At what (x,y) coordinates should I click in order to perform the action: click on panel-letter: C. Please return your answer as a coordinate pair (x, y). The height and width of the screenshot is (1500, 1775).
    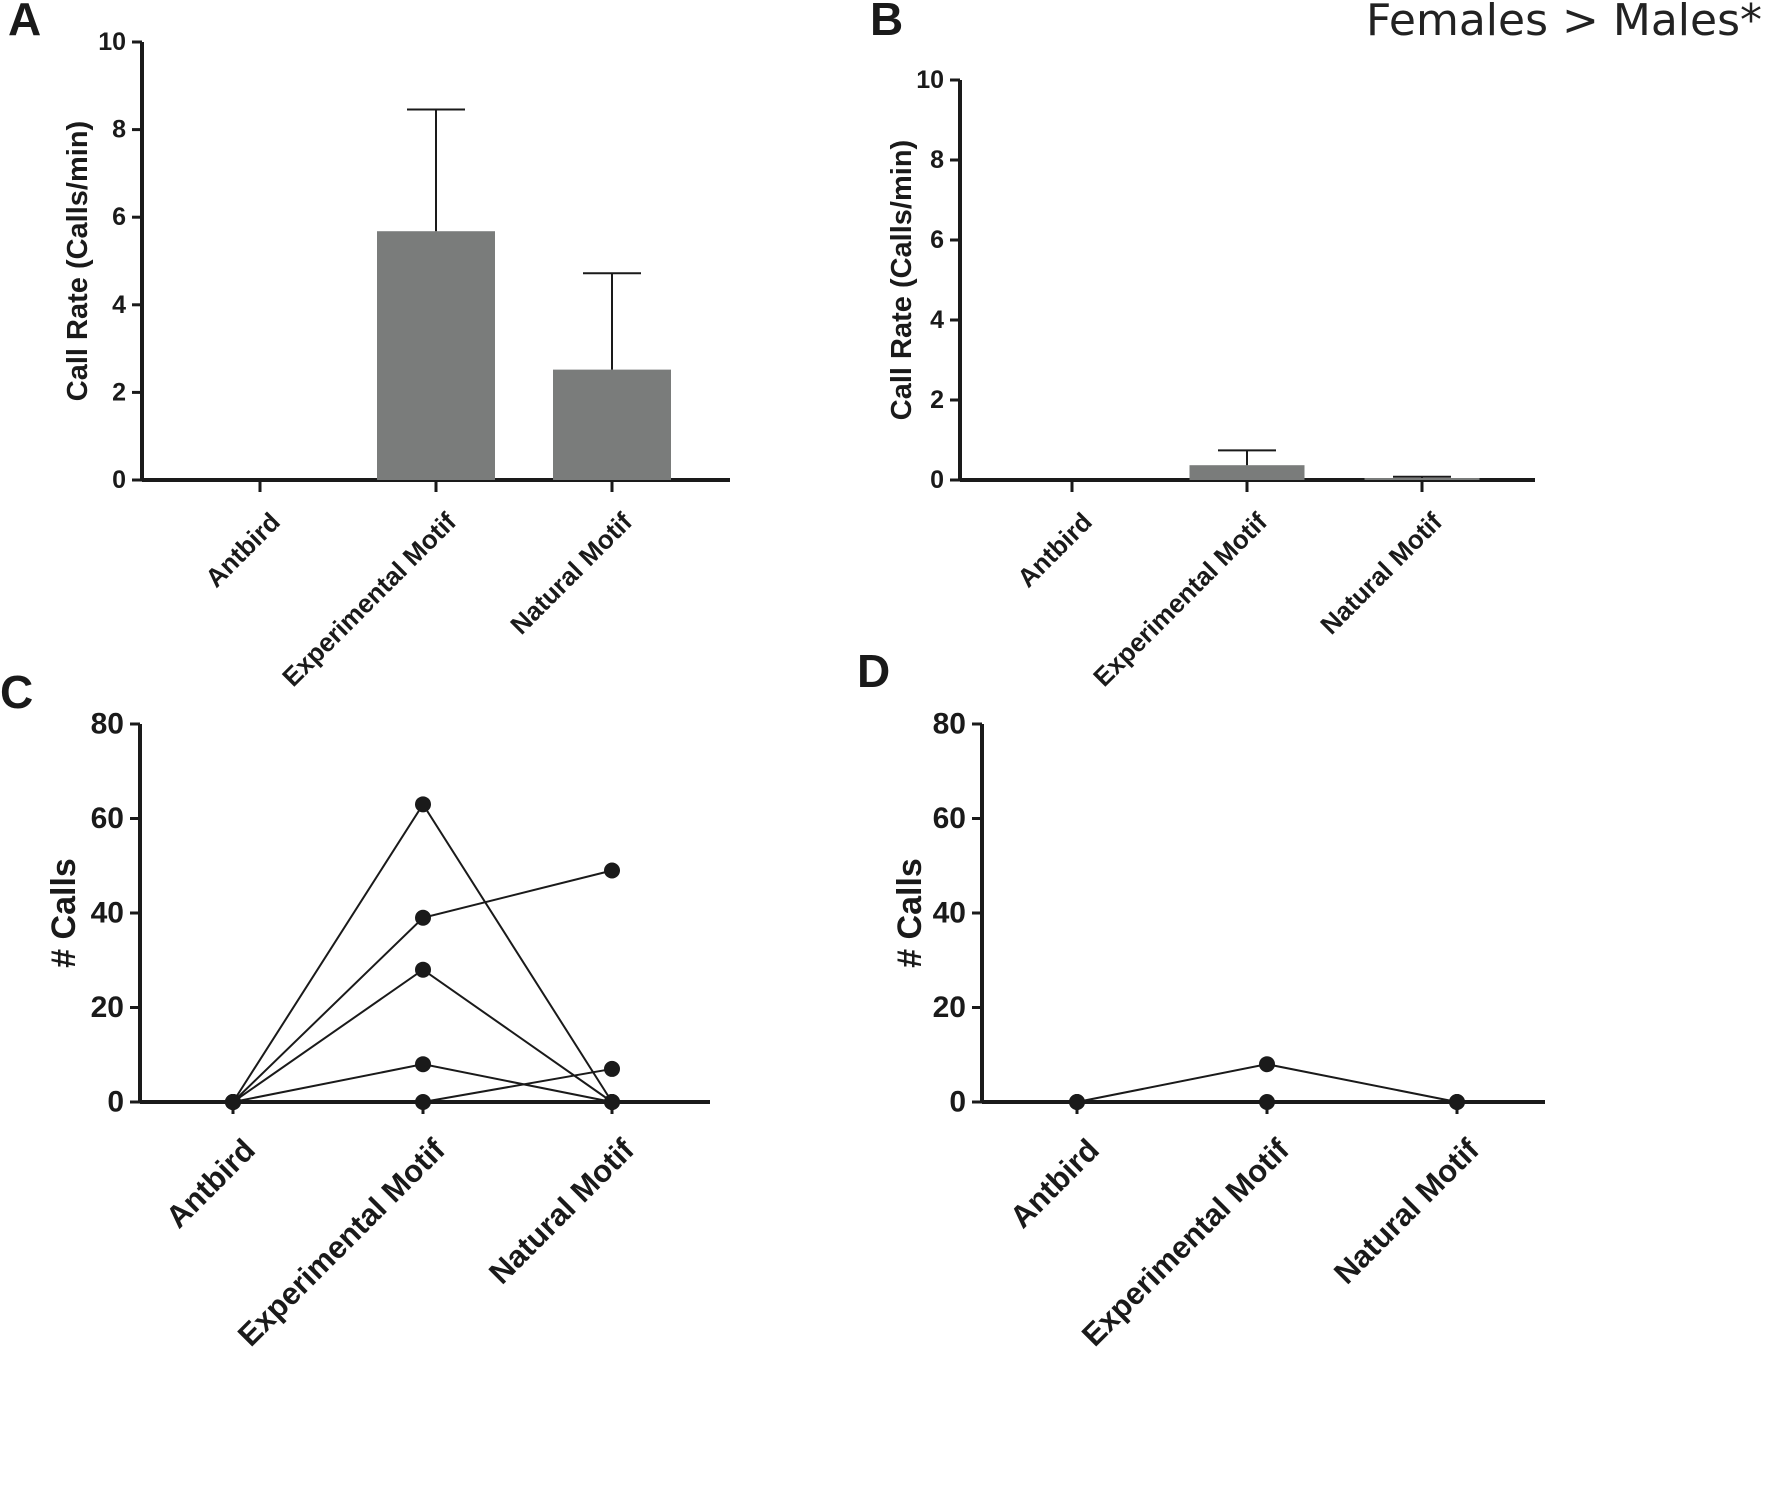
    Looking at the image, I should click on (16, 692).